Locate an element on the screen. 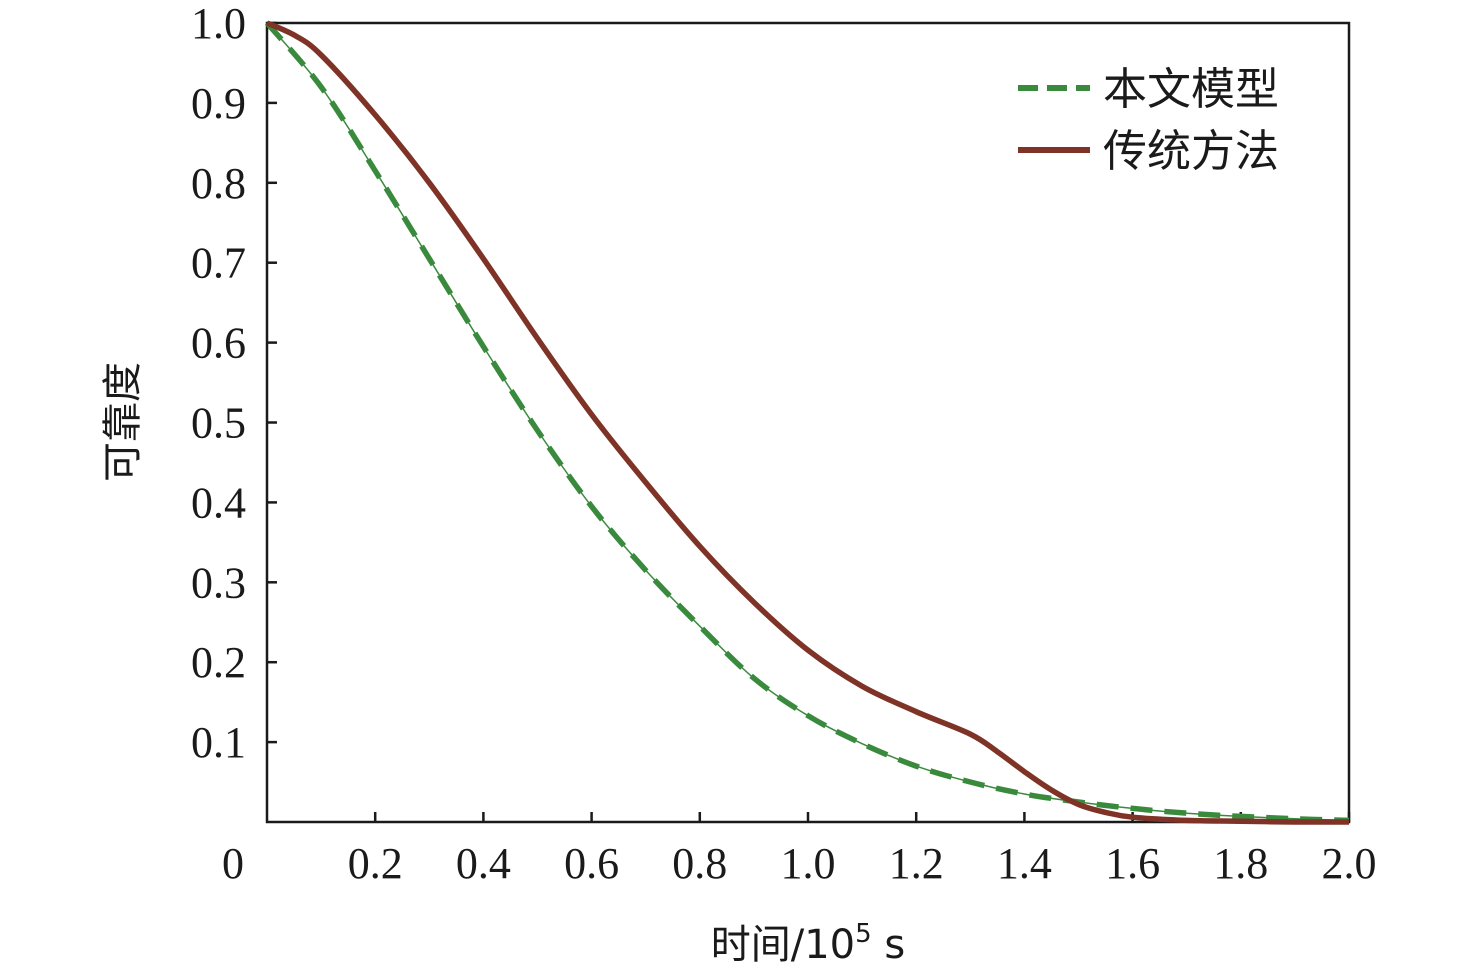 This screenshot has width=1476, height=976. y-tick-label: 0.3 is located at coordinates (218, 582).